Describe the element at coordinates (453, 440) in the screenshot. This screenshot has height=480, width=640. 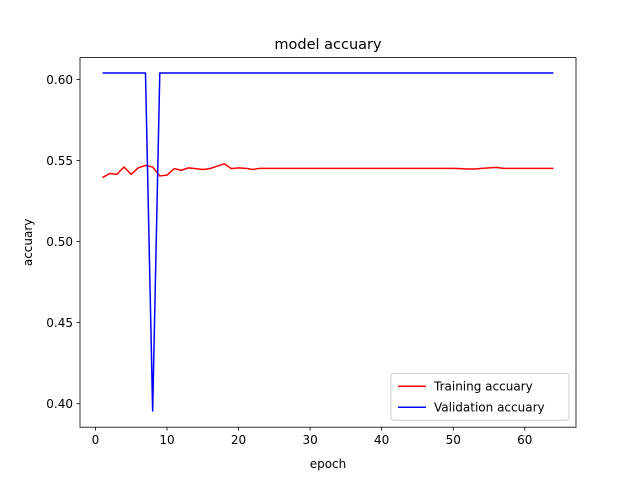
I see `x-tick-label: 50` at that location.